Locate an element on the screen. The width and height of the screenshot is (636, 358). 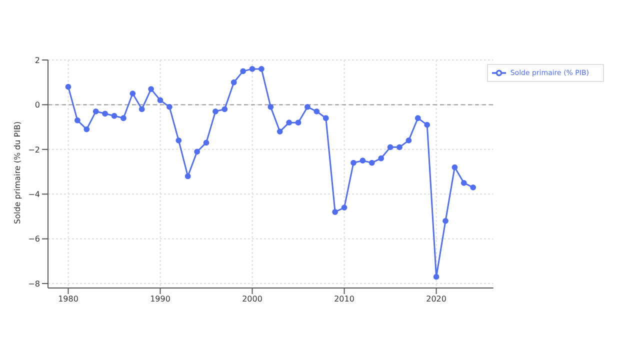
x-tick-label: 1990 is located at coordinates (160, 299).